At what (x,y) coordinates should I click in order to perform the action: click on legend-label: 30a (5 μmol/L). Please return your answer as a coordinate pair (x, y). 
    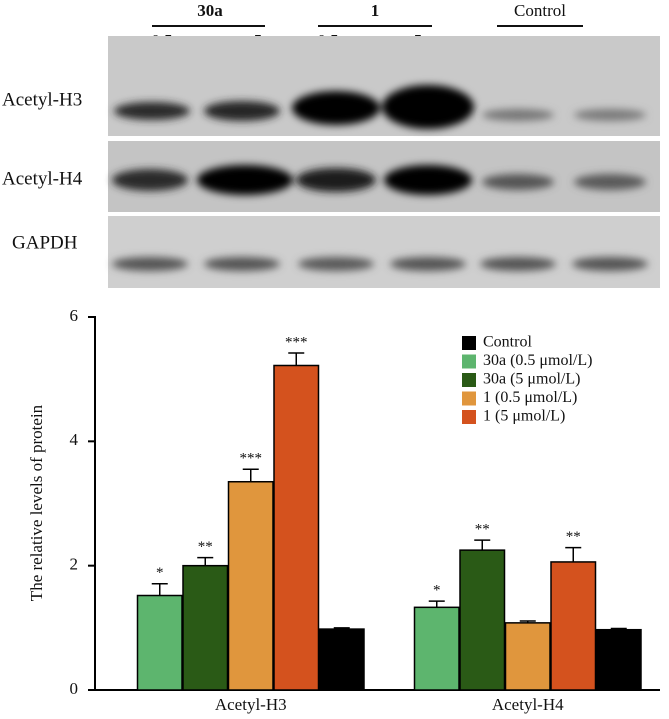
    Looking at the image, I should click on (531, 379).